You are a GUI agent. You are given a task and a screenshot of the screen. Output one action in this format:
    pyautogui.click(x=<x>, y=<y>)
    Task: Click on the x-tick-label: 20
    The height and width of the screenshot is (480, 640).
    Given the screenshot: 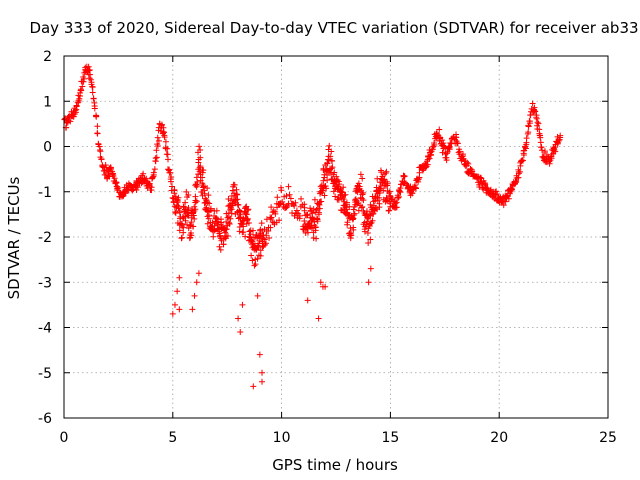 What is the action you would take?
    pyautogui.click(x=499, y=438)
    